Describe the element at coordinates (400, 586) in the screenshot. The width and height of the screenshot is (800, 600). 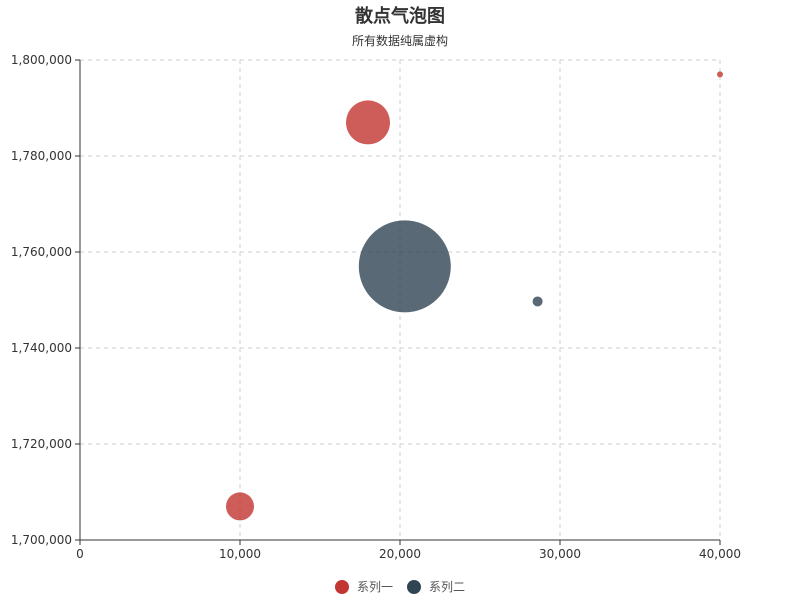
I see `legend: 系列一 系列二` at that location.